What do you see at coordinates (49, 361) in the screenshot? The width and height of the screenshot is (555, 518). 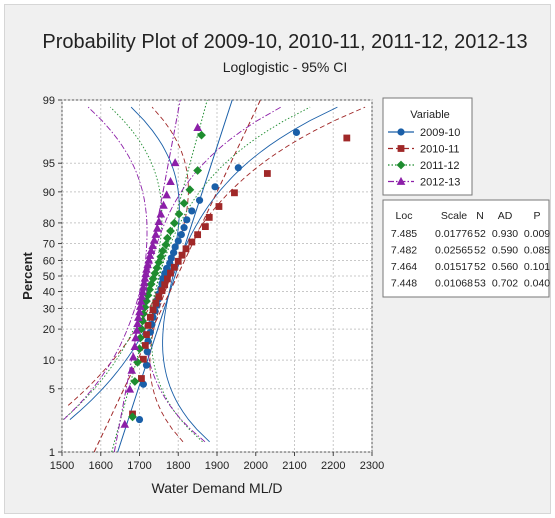 I see `y-tick-label: 10` at bounding box center [49, 361].